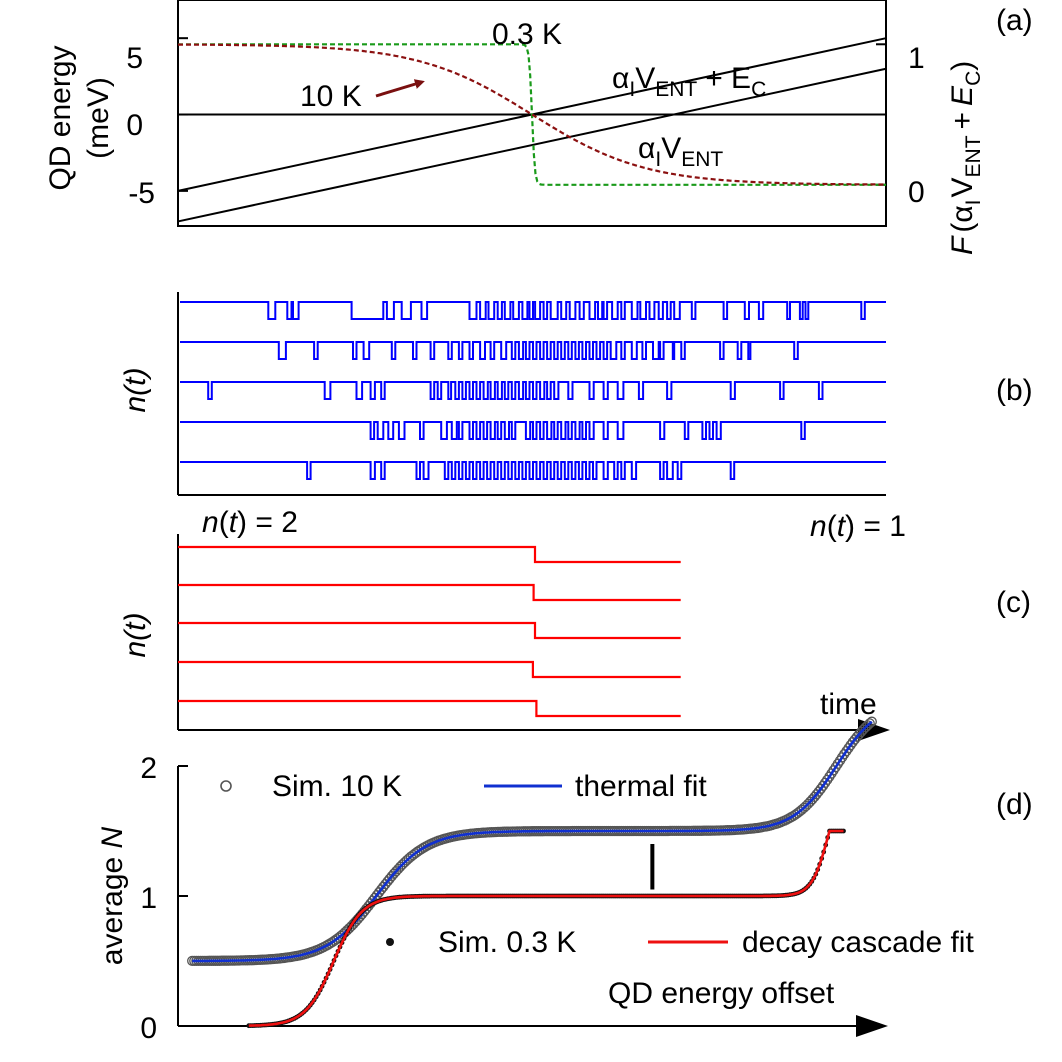 Image resolution: width=1062 pixels, height=1062 pixels. Describe the element at coordinates (183, 896) in the screenshot. I see `panel-d-ticks` at that location.